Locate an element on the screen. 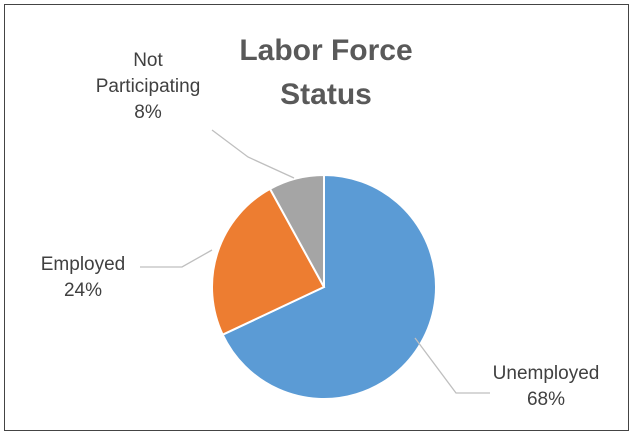 This screenshot has width=635, height=437. leader-line-not-participating is located at coordinates (253, 154).